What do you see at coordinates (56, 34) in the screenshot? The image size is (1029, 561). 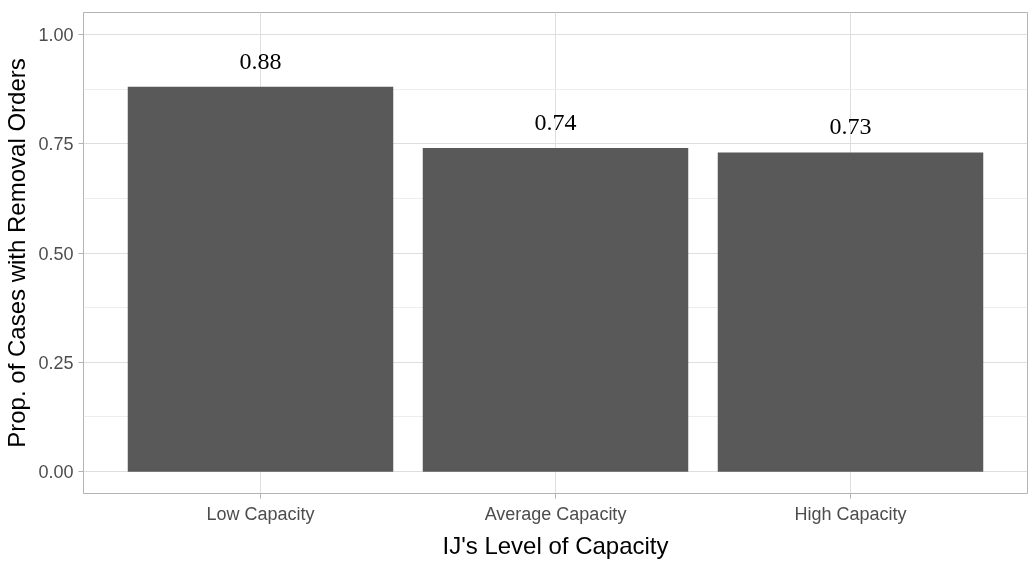 I see `y-tick-label: 1.00` at bounding box center [56, 34].